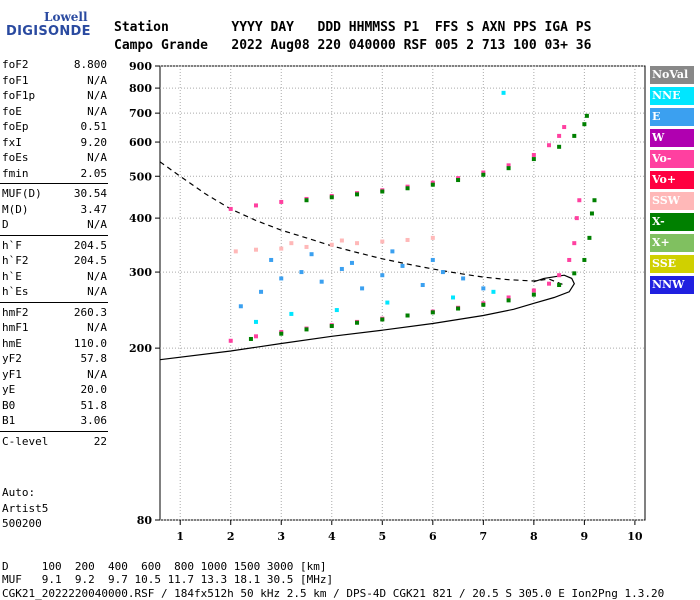  I want to click on y-tick-label: 300, so click(140, 272).